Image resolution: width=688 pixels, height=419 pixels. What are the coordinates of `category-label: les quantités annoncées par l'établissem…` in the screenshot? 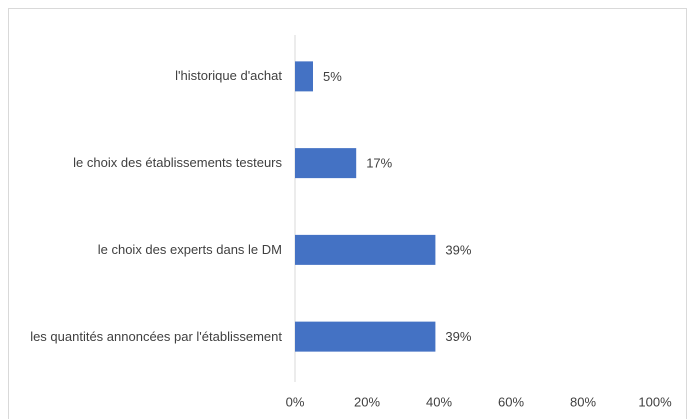 It's located at (156, 336).